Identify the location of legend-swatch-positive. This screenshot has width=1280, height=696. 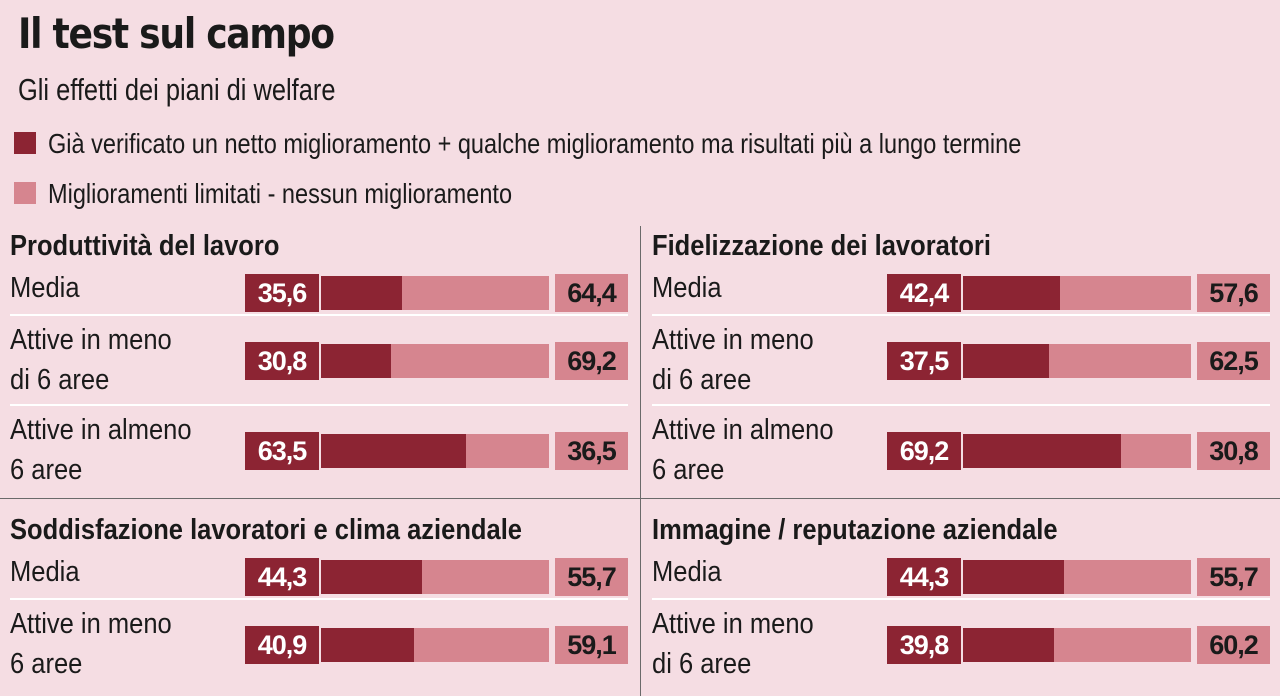
(25, 143).